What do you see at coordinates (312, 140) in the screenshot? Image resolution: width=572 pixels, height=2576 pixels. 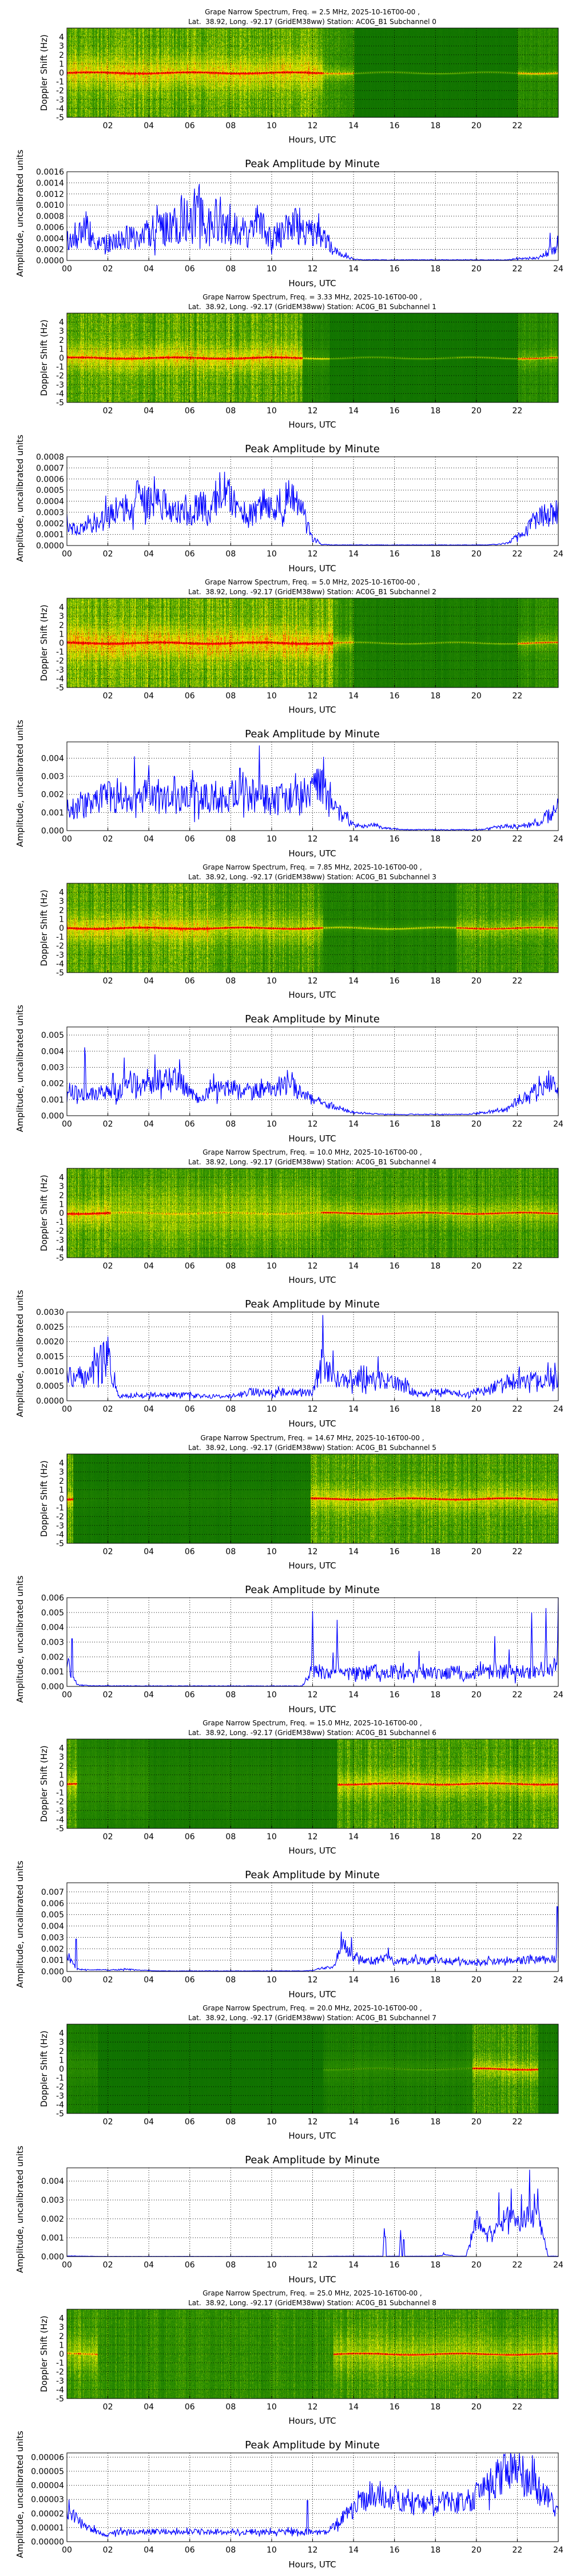 I see `spectrogram-x-axis-label: Hours, UTC` at bounding box center [312, 140].